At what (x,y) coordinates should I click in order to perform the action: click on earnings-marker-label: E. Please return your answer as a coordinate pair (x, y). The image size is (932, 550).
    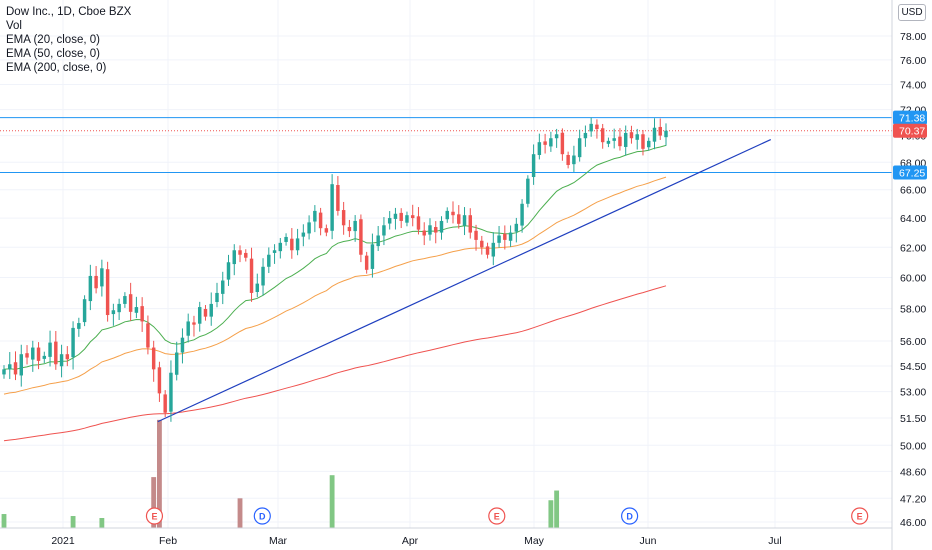
    Looking at the image, I should click on (860, 517).